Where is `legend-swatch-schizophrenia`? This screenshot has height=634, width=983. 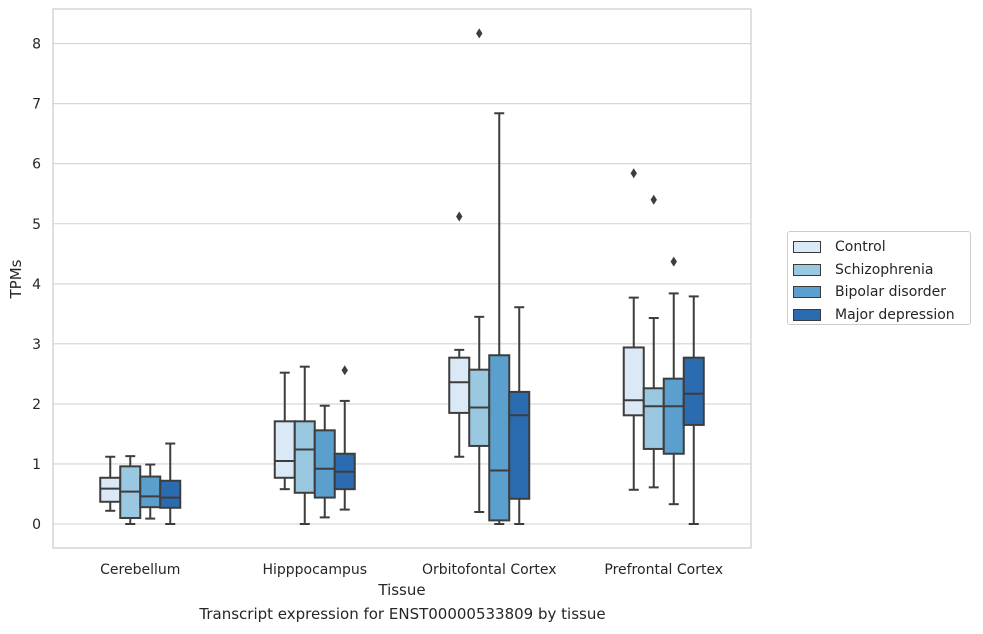 legend-swatch-schizophrenia is located at coordinates (807, 269).